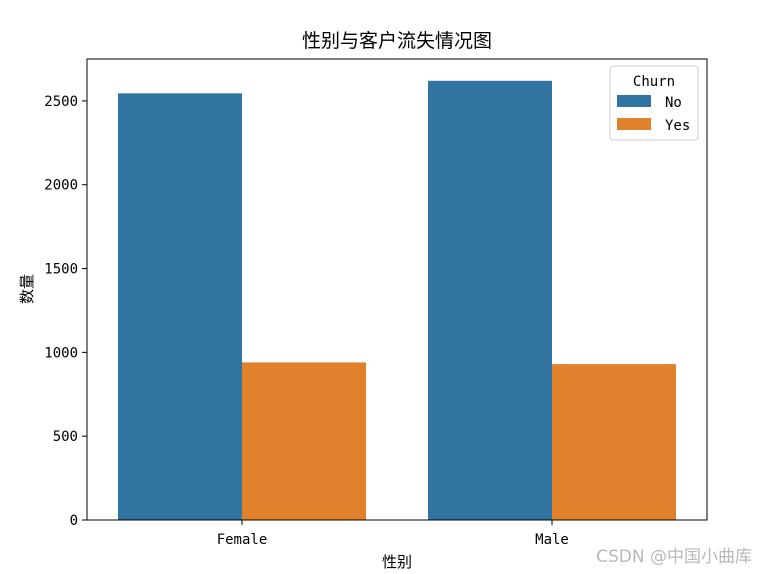 The height and width of the screenshot is (574, 767). I want to click on legend: Churn No Yes, so click(654, 103).